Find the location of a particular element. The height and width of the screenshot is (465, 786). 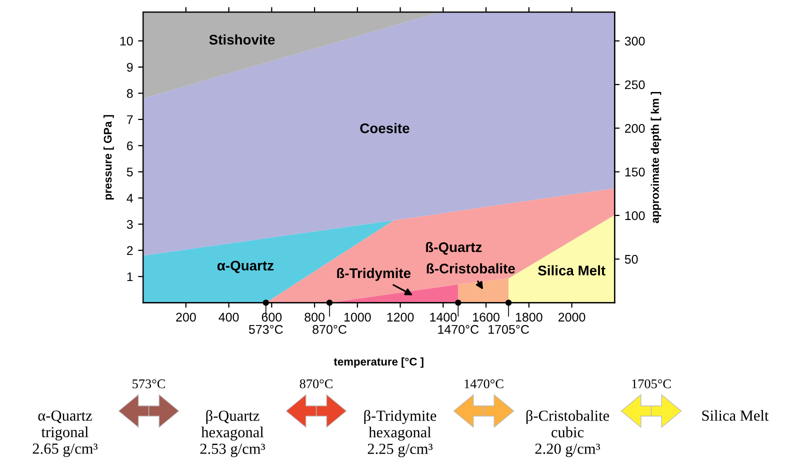

y-tick-label: 2 is located at coordinates (130, 250).